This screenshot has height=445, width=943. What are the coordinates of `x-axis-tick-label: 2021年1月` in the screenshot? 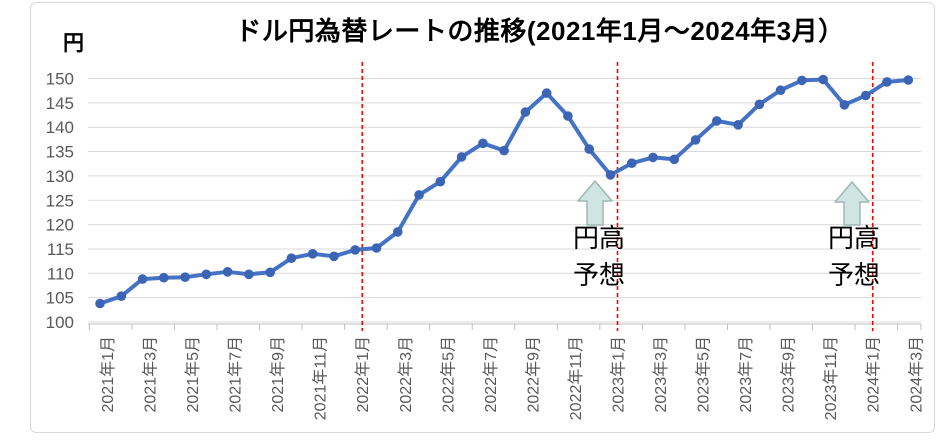 It's located at (108, 374).